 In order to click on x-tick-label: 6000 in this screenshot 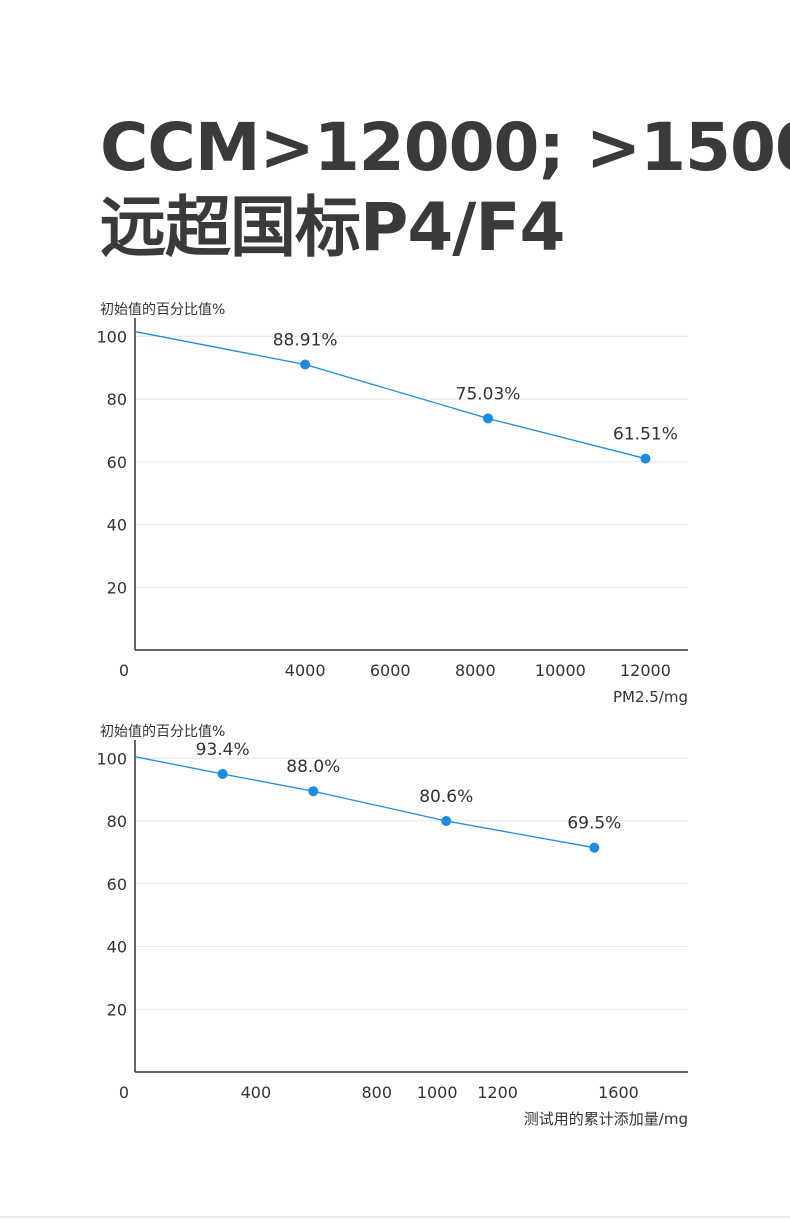, I will do `click(390, 670)`.